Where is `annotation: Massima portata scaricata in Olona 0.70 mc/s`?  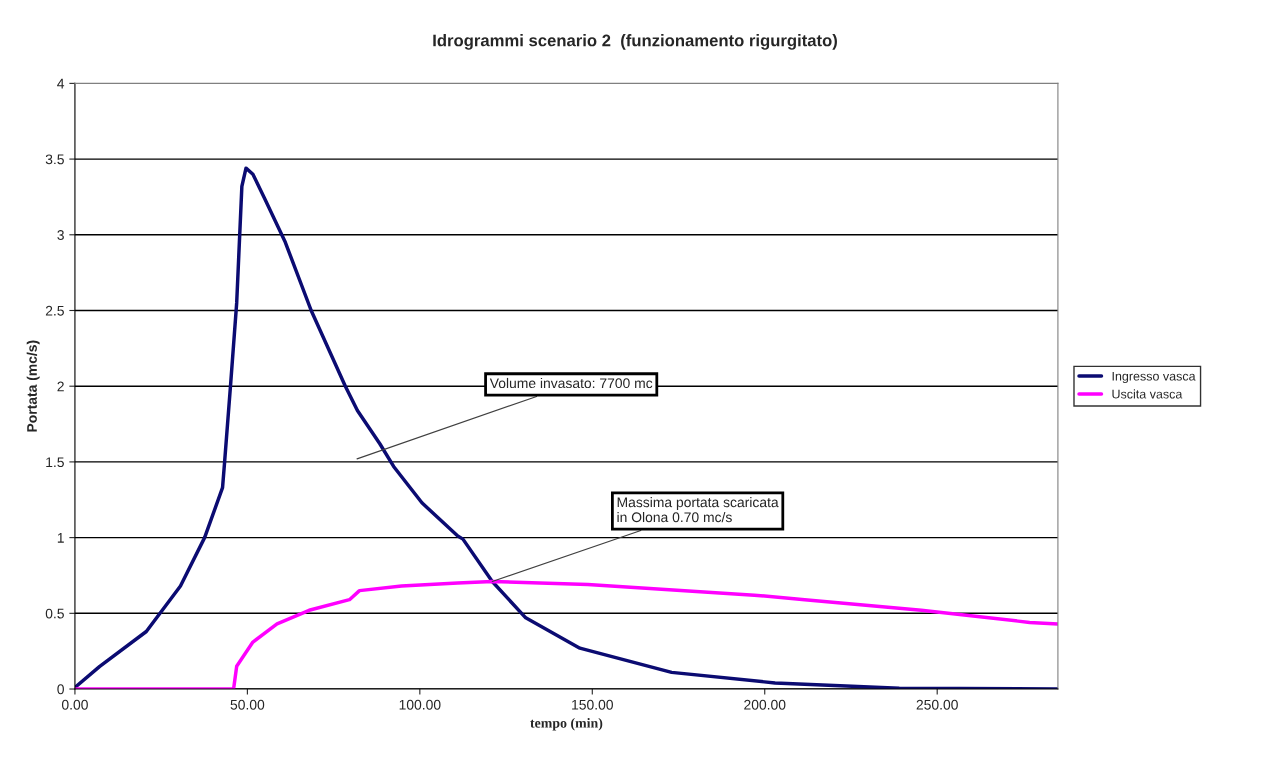
annotation: Massima portata scaricata in Olona 0.70 mc/s is located at coordinates (698, 510).